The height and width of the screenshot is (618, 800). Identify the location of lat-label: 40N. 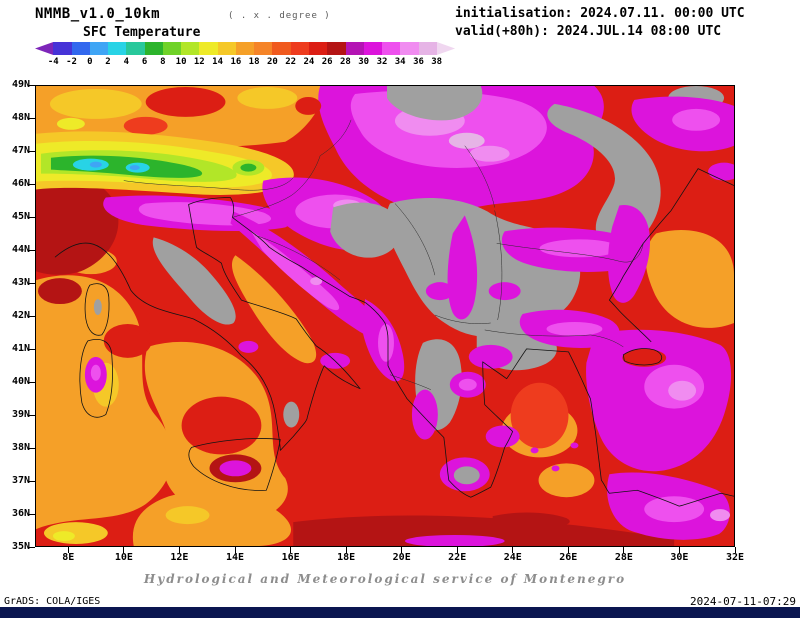
(20, 381).